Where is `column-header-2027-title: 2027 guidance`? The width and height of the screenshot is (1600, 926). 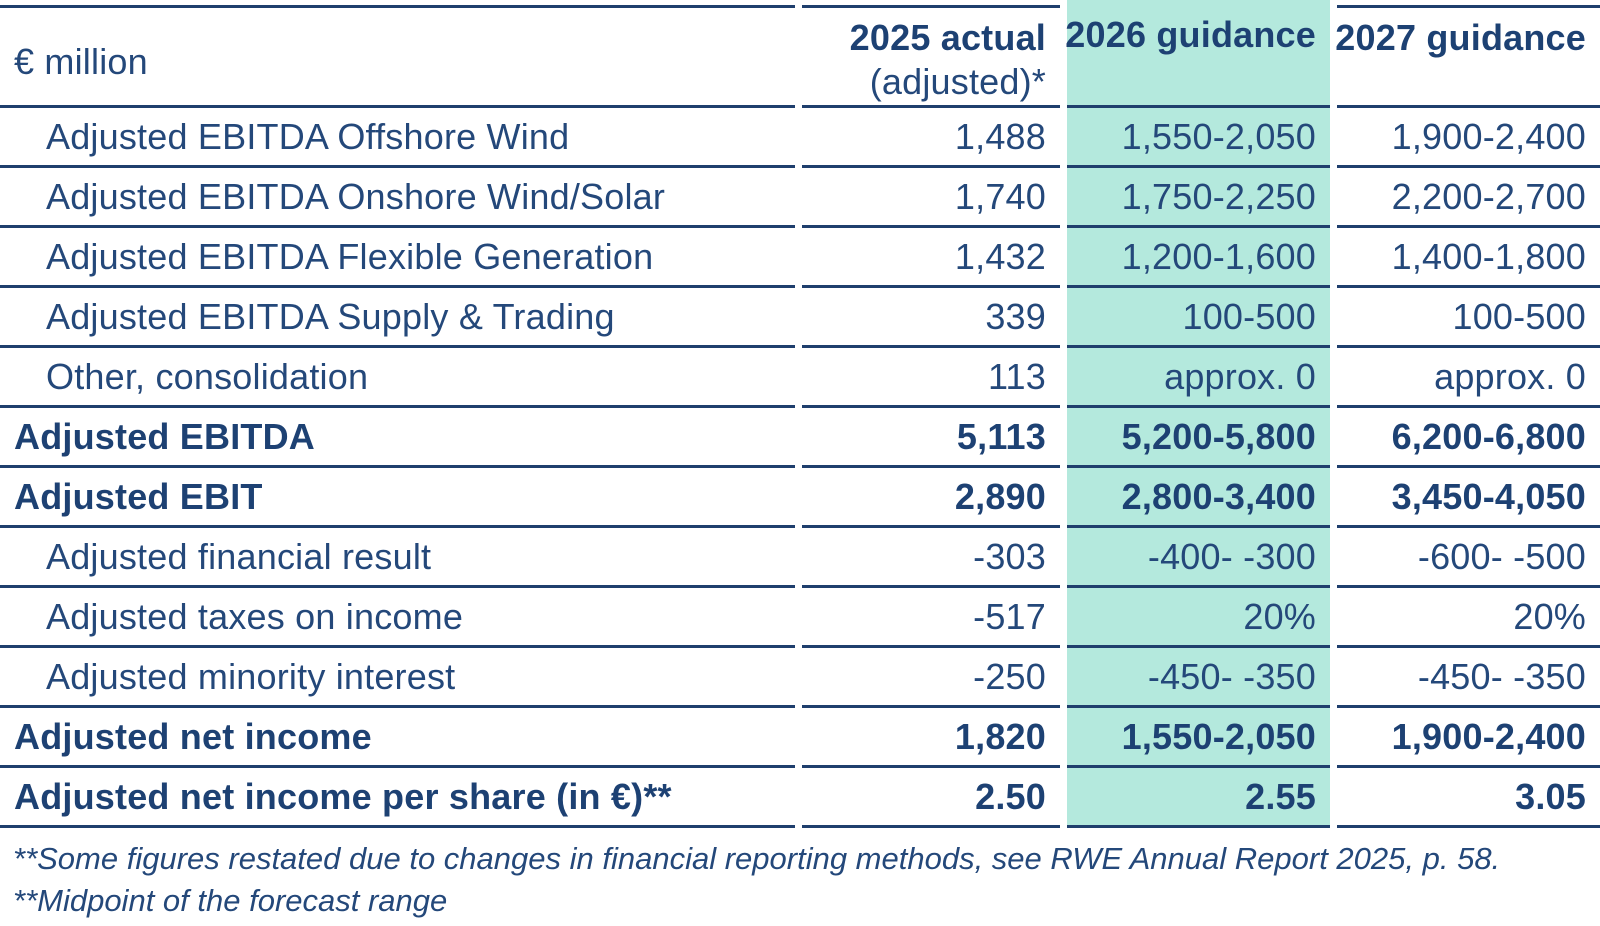 column-header-2027-title: 2027 guidance is located at coordinates (1460, 37).